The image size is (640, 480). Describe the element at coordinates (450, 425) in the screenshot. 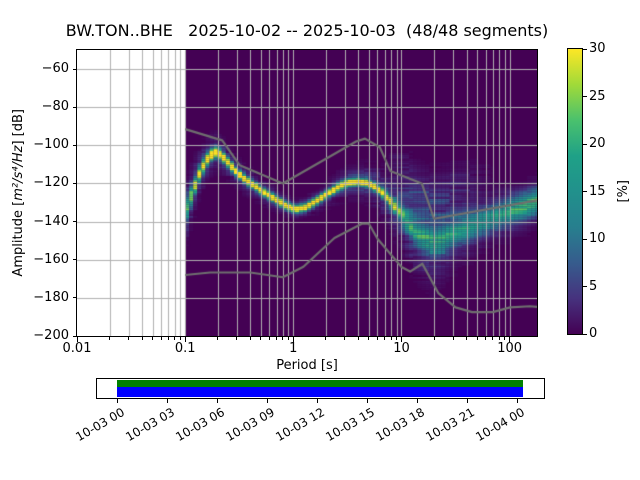

I see `timeline-tick-label: 10-03 21` at that location.